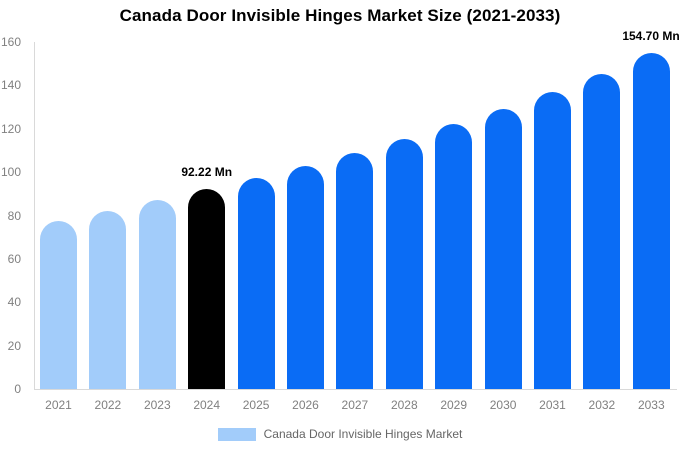 Image resolution: width=680 pixels, height=450 pixels. I want to click on x-tick-label-2027: 2027, so click(355, 405).